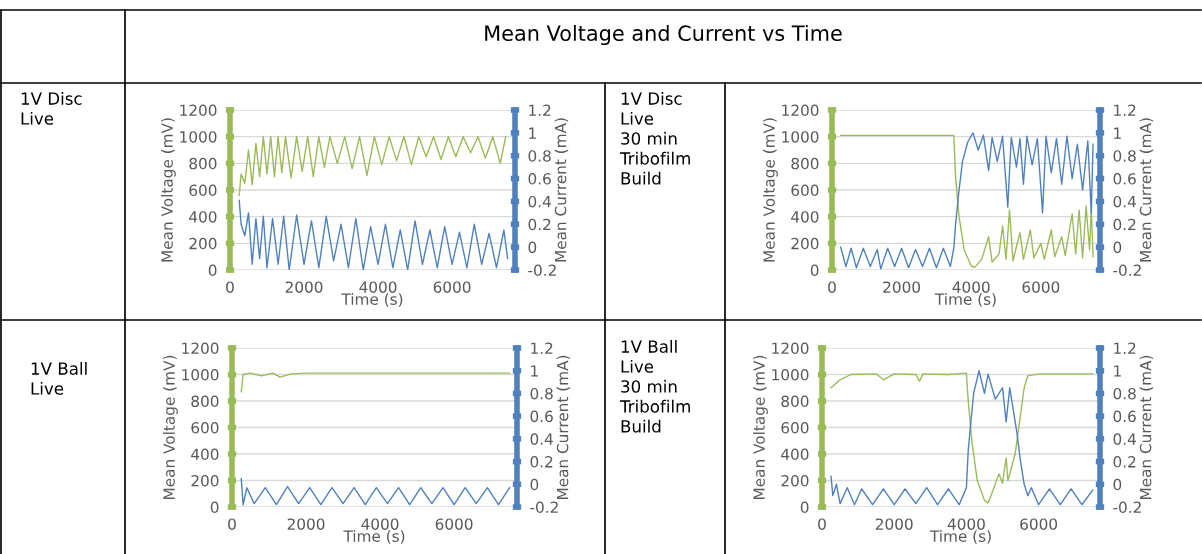 The image size is (1202, 554). Describe the element at coordinates (51, 108) in the screenshot. I see `text: 1V Disc Live` at that location.